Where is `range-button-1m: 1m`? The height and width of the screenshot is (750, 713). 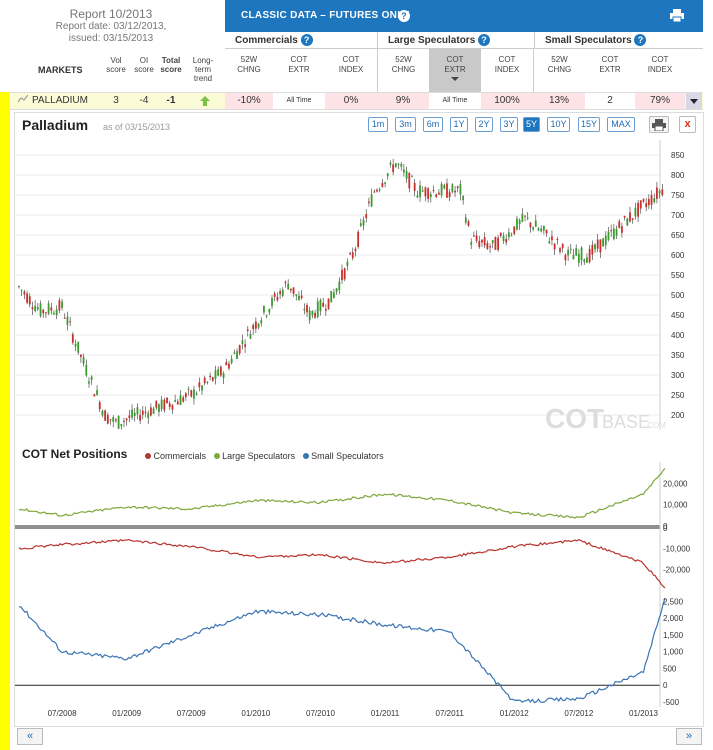 range-button-1m: 1m is located at coordinates (378, 124).